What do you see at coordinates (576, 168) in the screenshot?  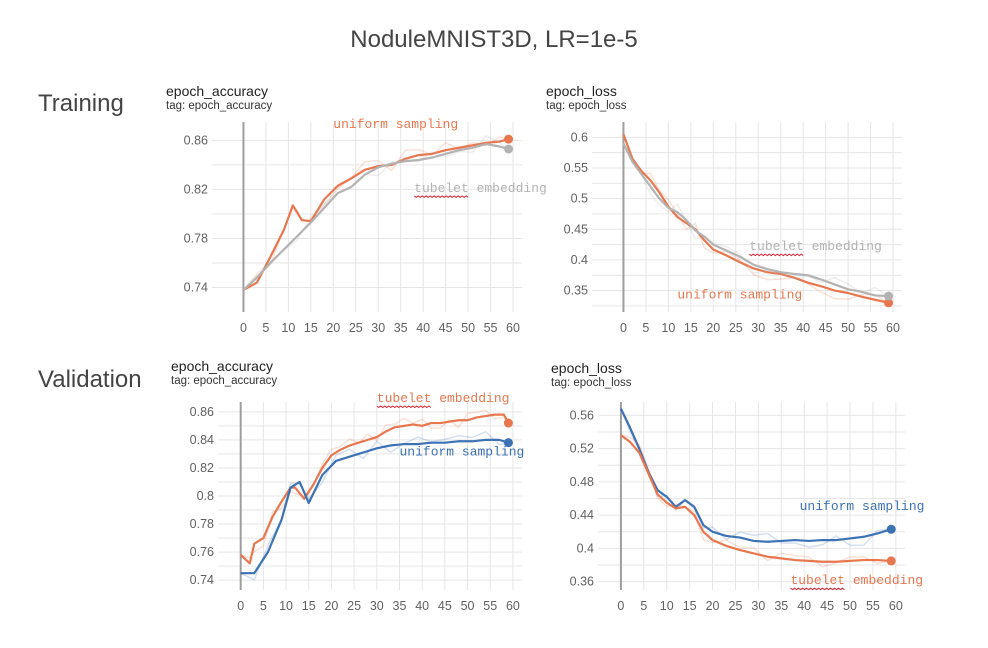 I see `y-tick-label: 0.55` at bounding box center [576, 168].